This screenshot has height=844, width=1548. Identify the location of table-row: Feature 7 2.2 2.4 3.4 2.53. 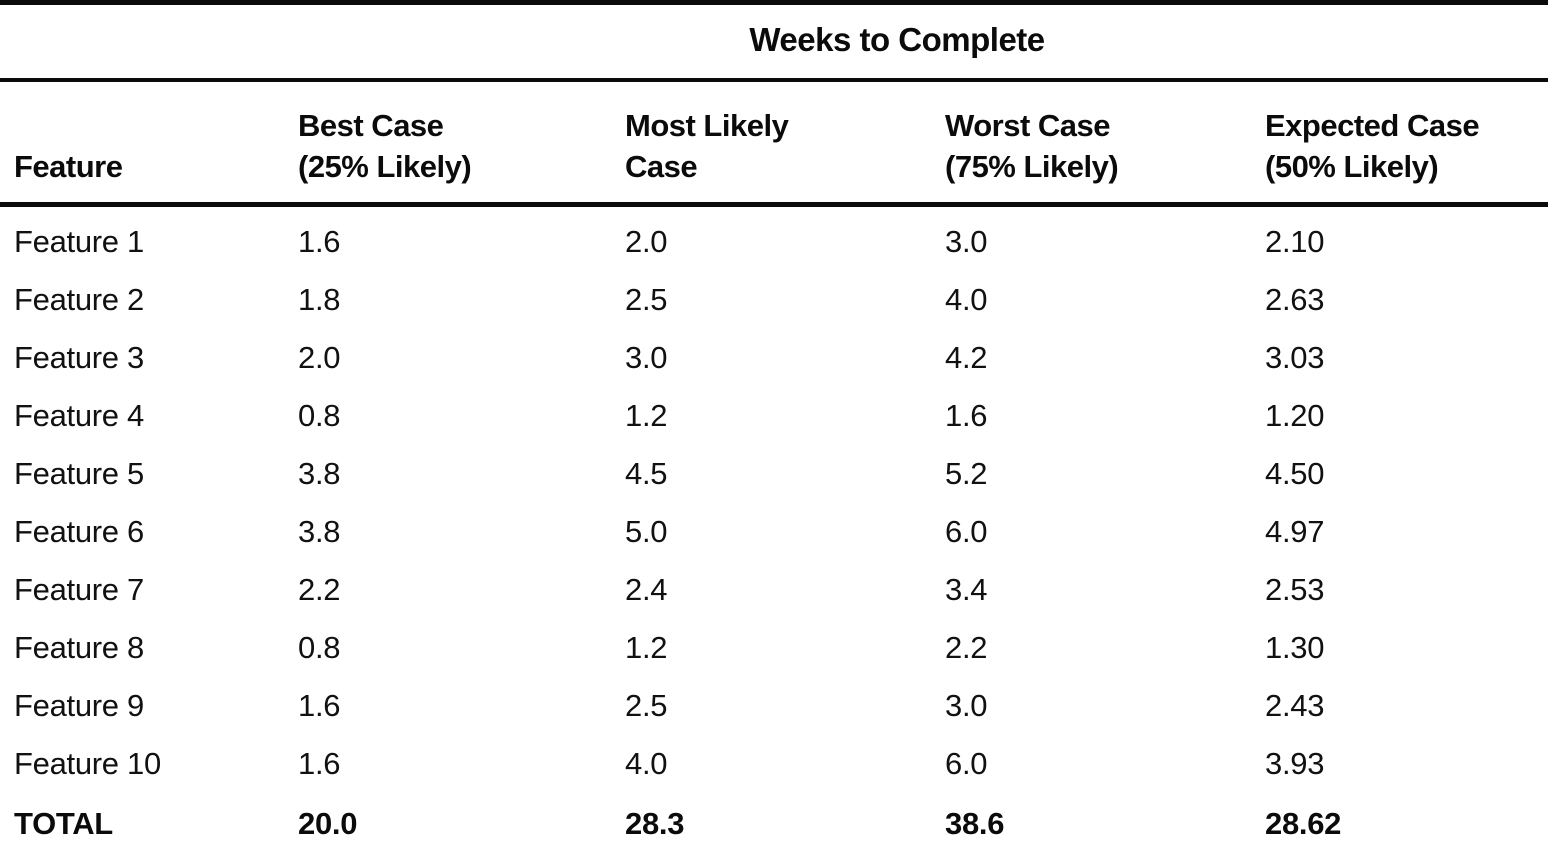
(774, 590).